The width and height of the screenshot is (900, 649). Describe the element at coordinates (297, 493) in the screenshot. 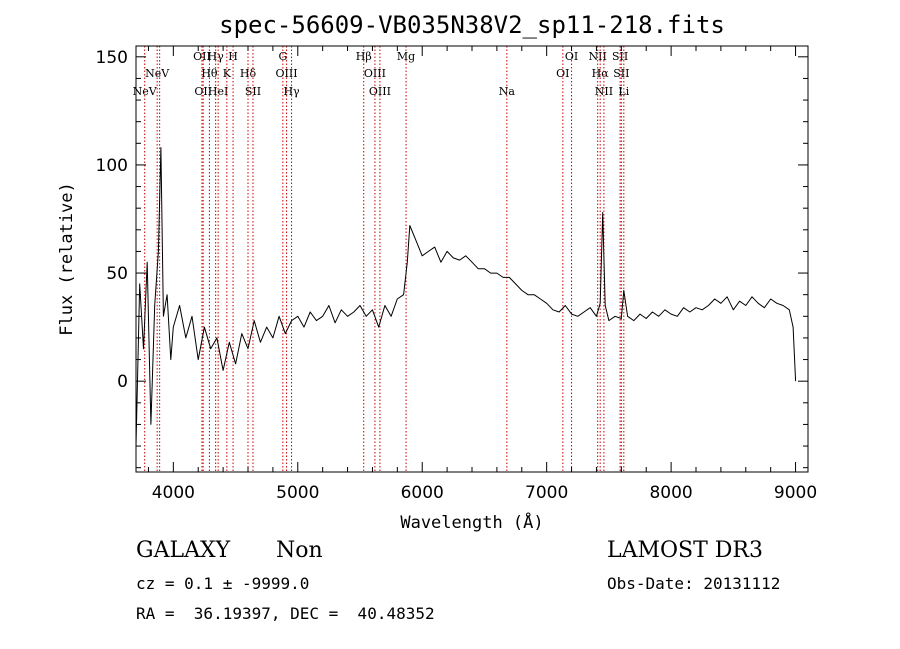

I see `x-tick-label: 5000` at that location.